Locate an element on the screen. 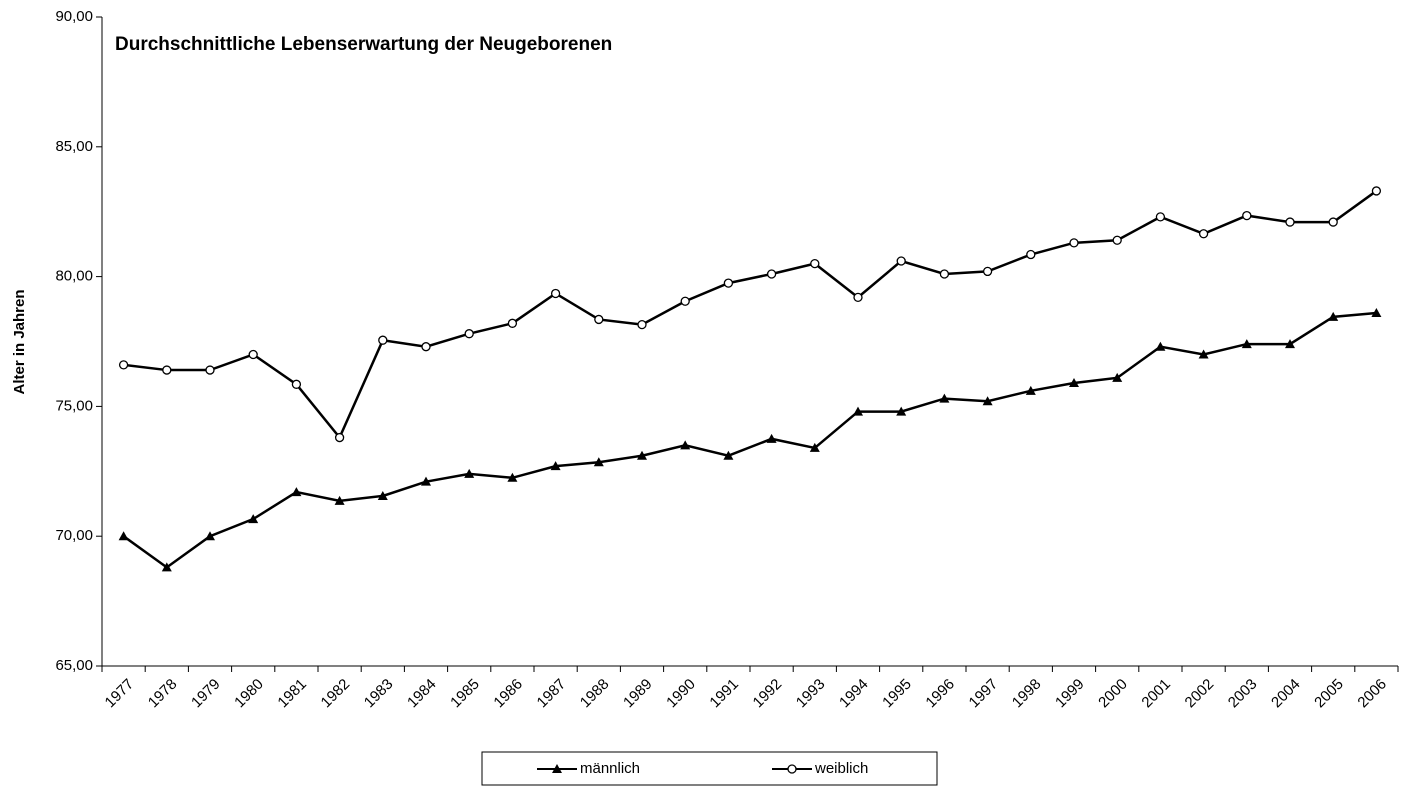 The height and width of the screenshot is (787, 1412). x-tick-label: 1979 is located at coordinates (206, 694).